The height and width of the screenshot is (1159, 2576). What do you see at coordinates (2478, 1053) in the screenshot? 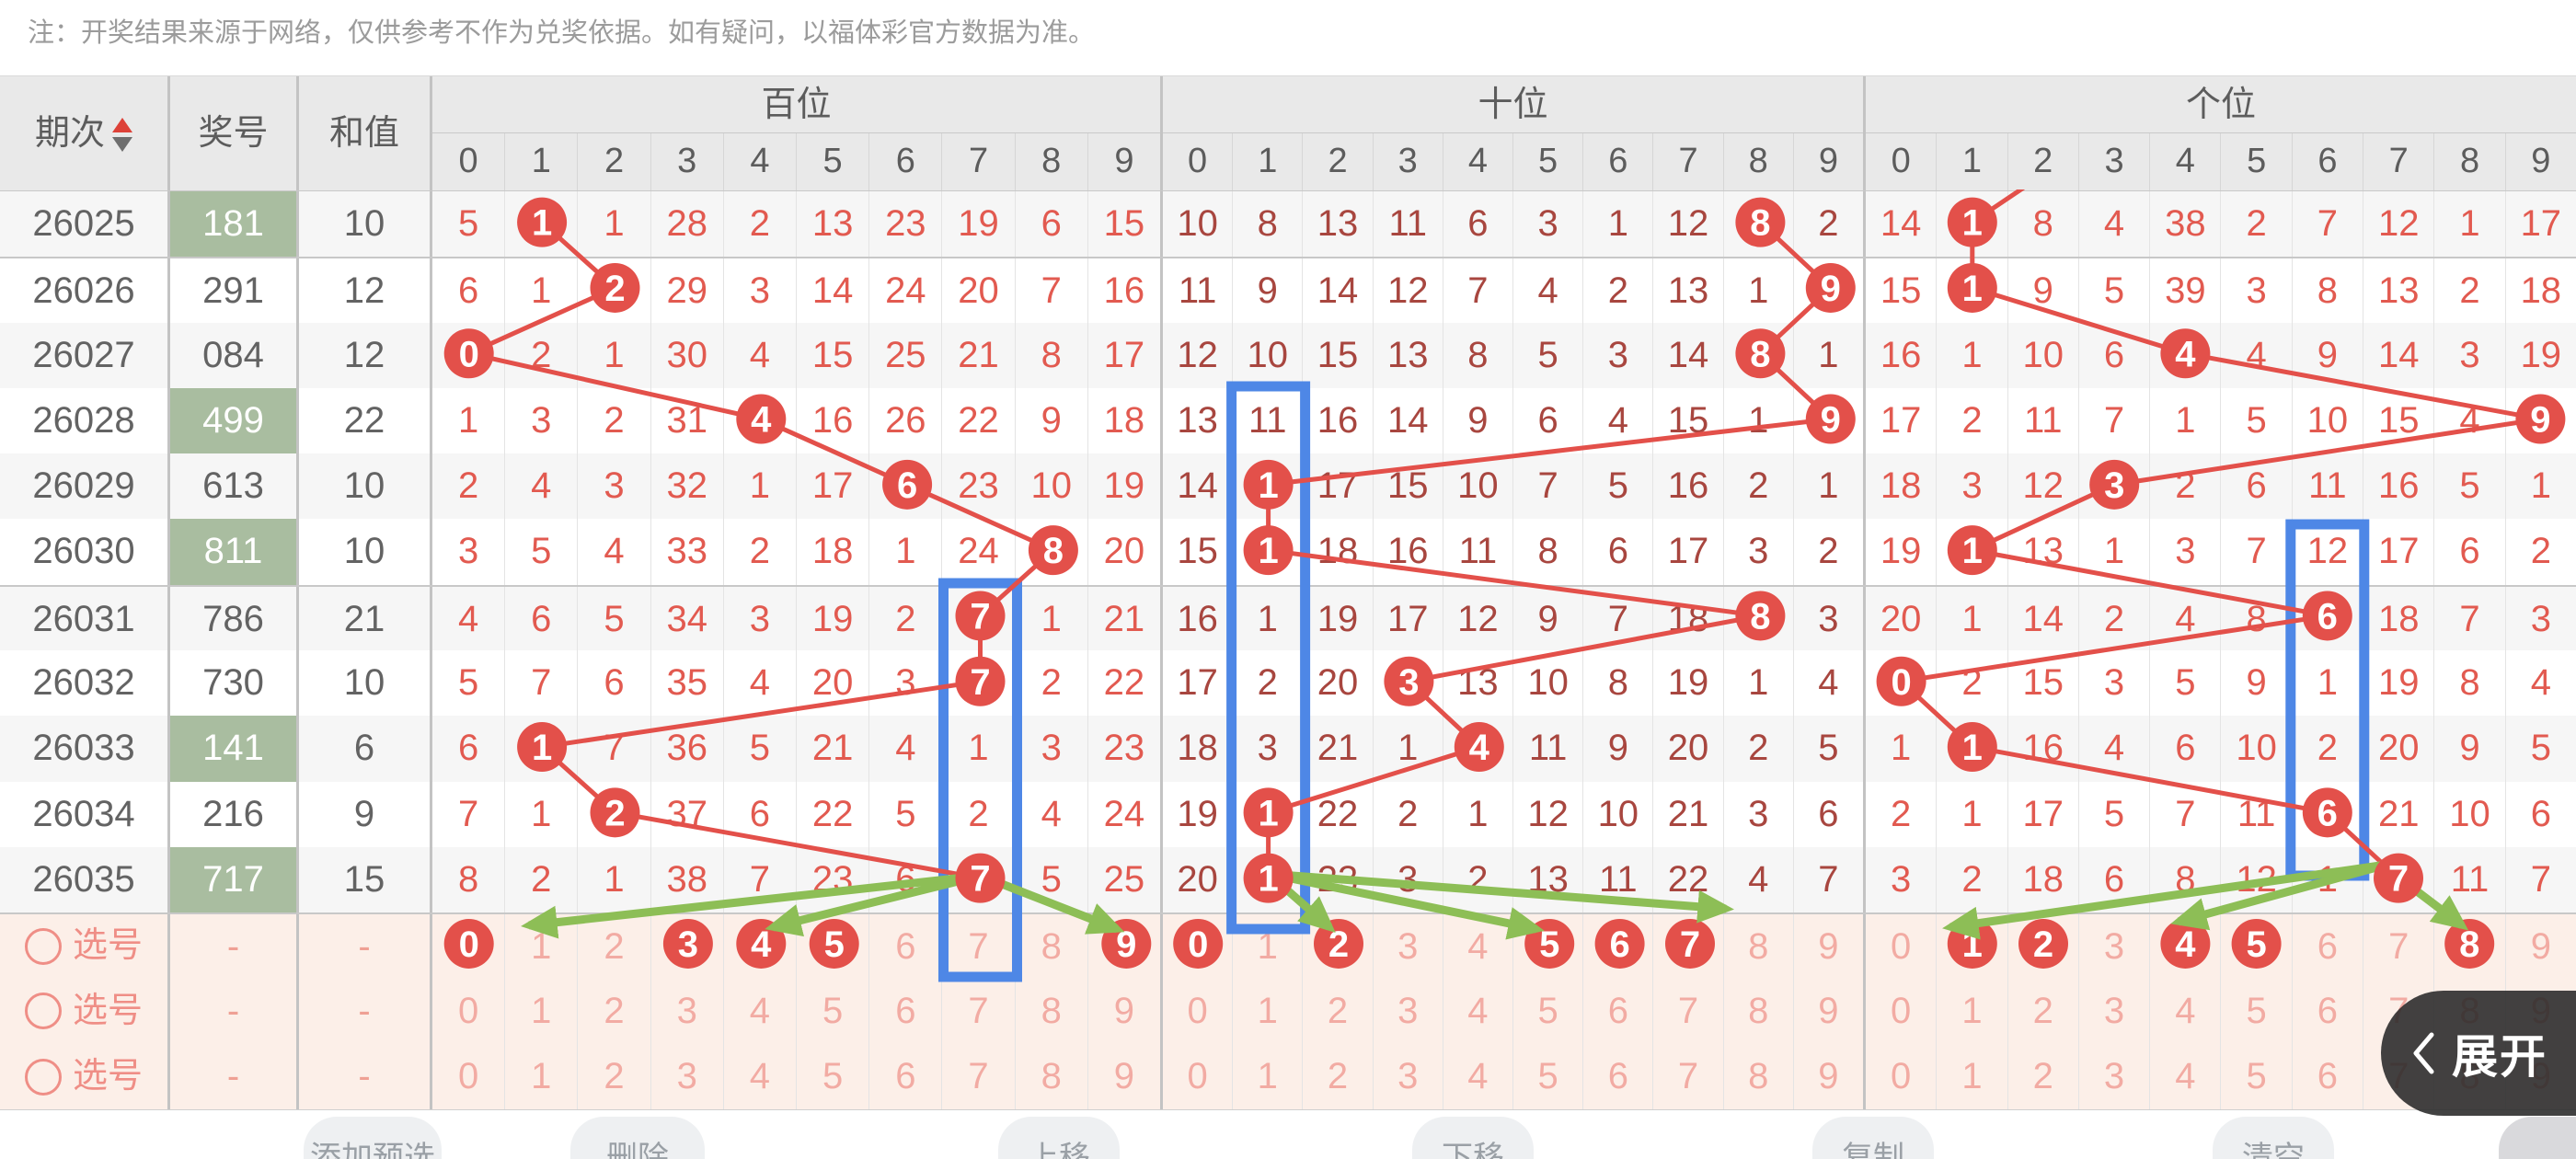
I see `expand-button: 展开` at bounding box center [2478, 1053].